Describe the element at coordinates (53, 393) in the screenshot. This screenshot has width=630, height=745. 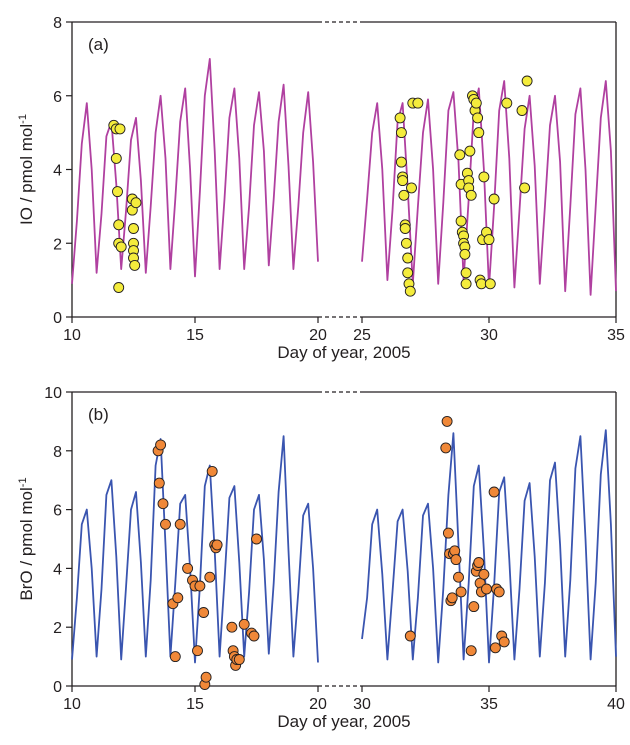
I see `y-tick-label: 10` at that location.